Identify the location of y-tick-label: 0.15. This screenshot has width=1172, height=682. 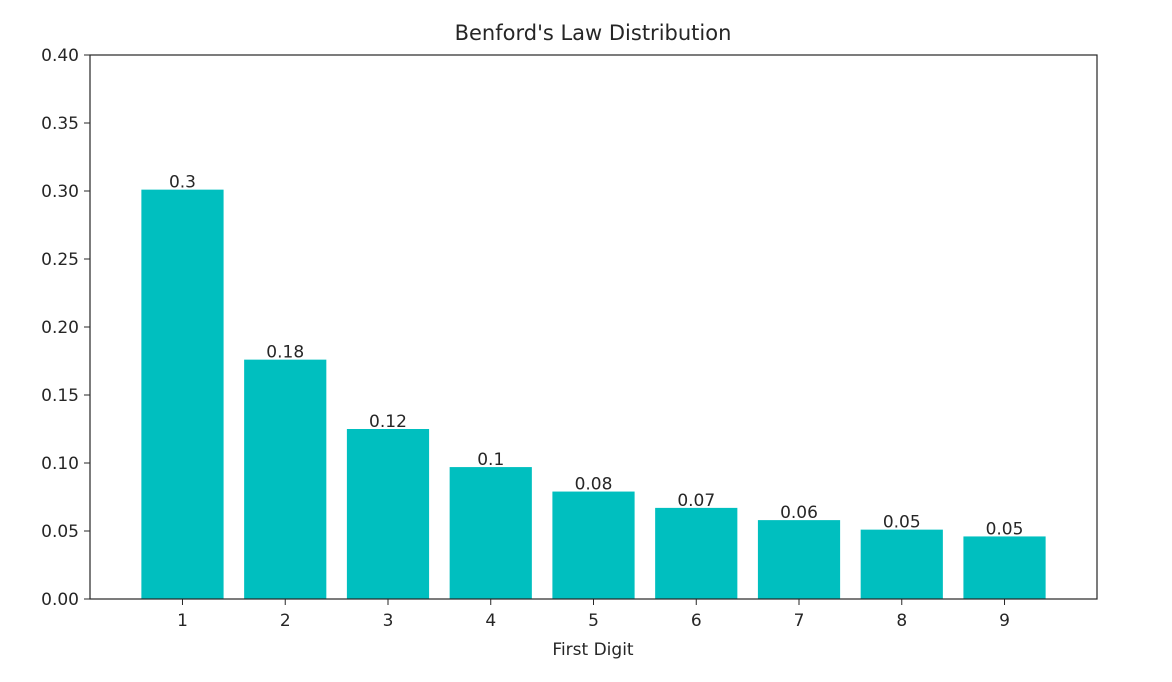
(60, 396).